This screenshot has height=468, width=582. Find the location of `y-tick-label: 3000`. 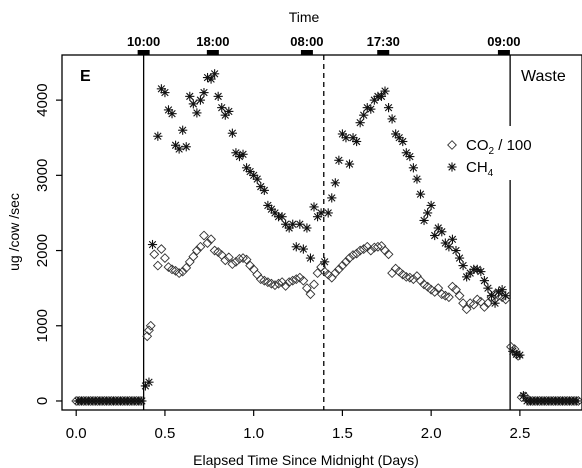

y-tick-label: 3000 is located at coordinates (42, 175).